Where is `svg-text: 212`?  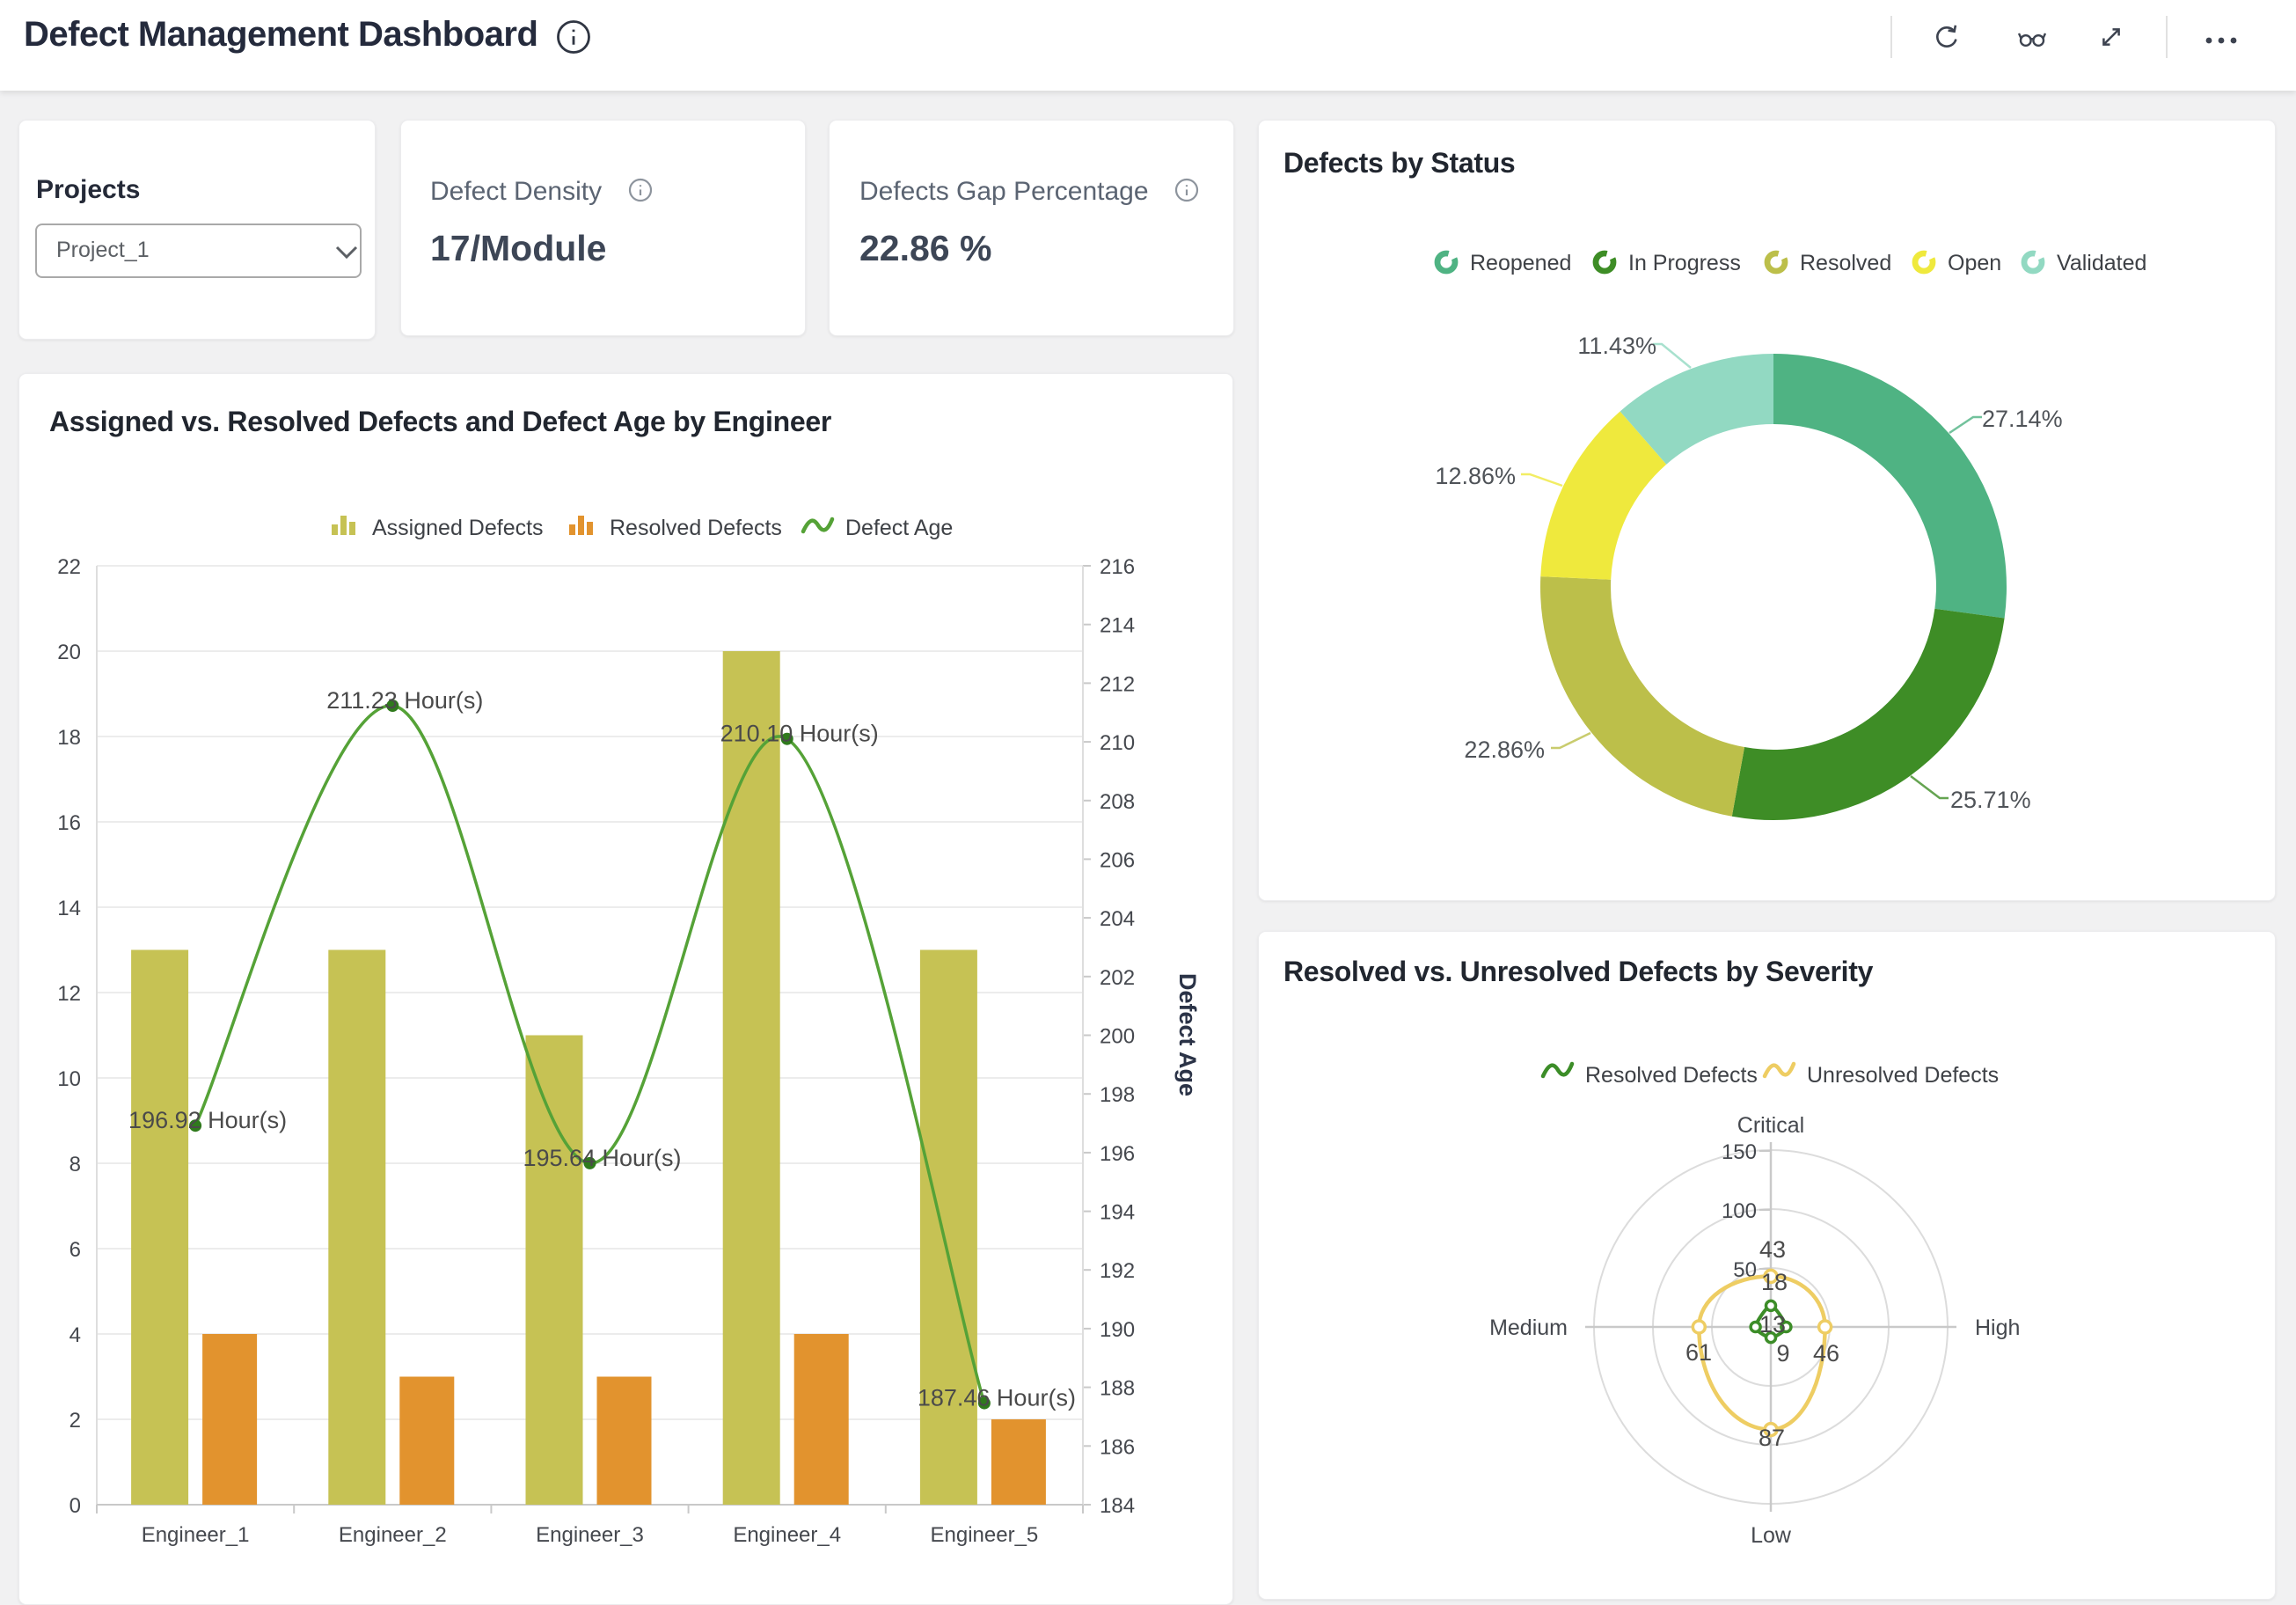 svg-text: 212 is located at coordinates (1117, 684).